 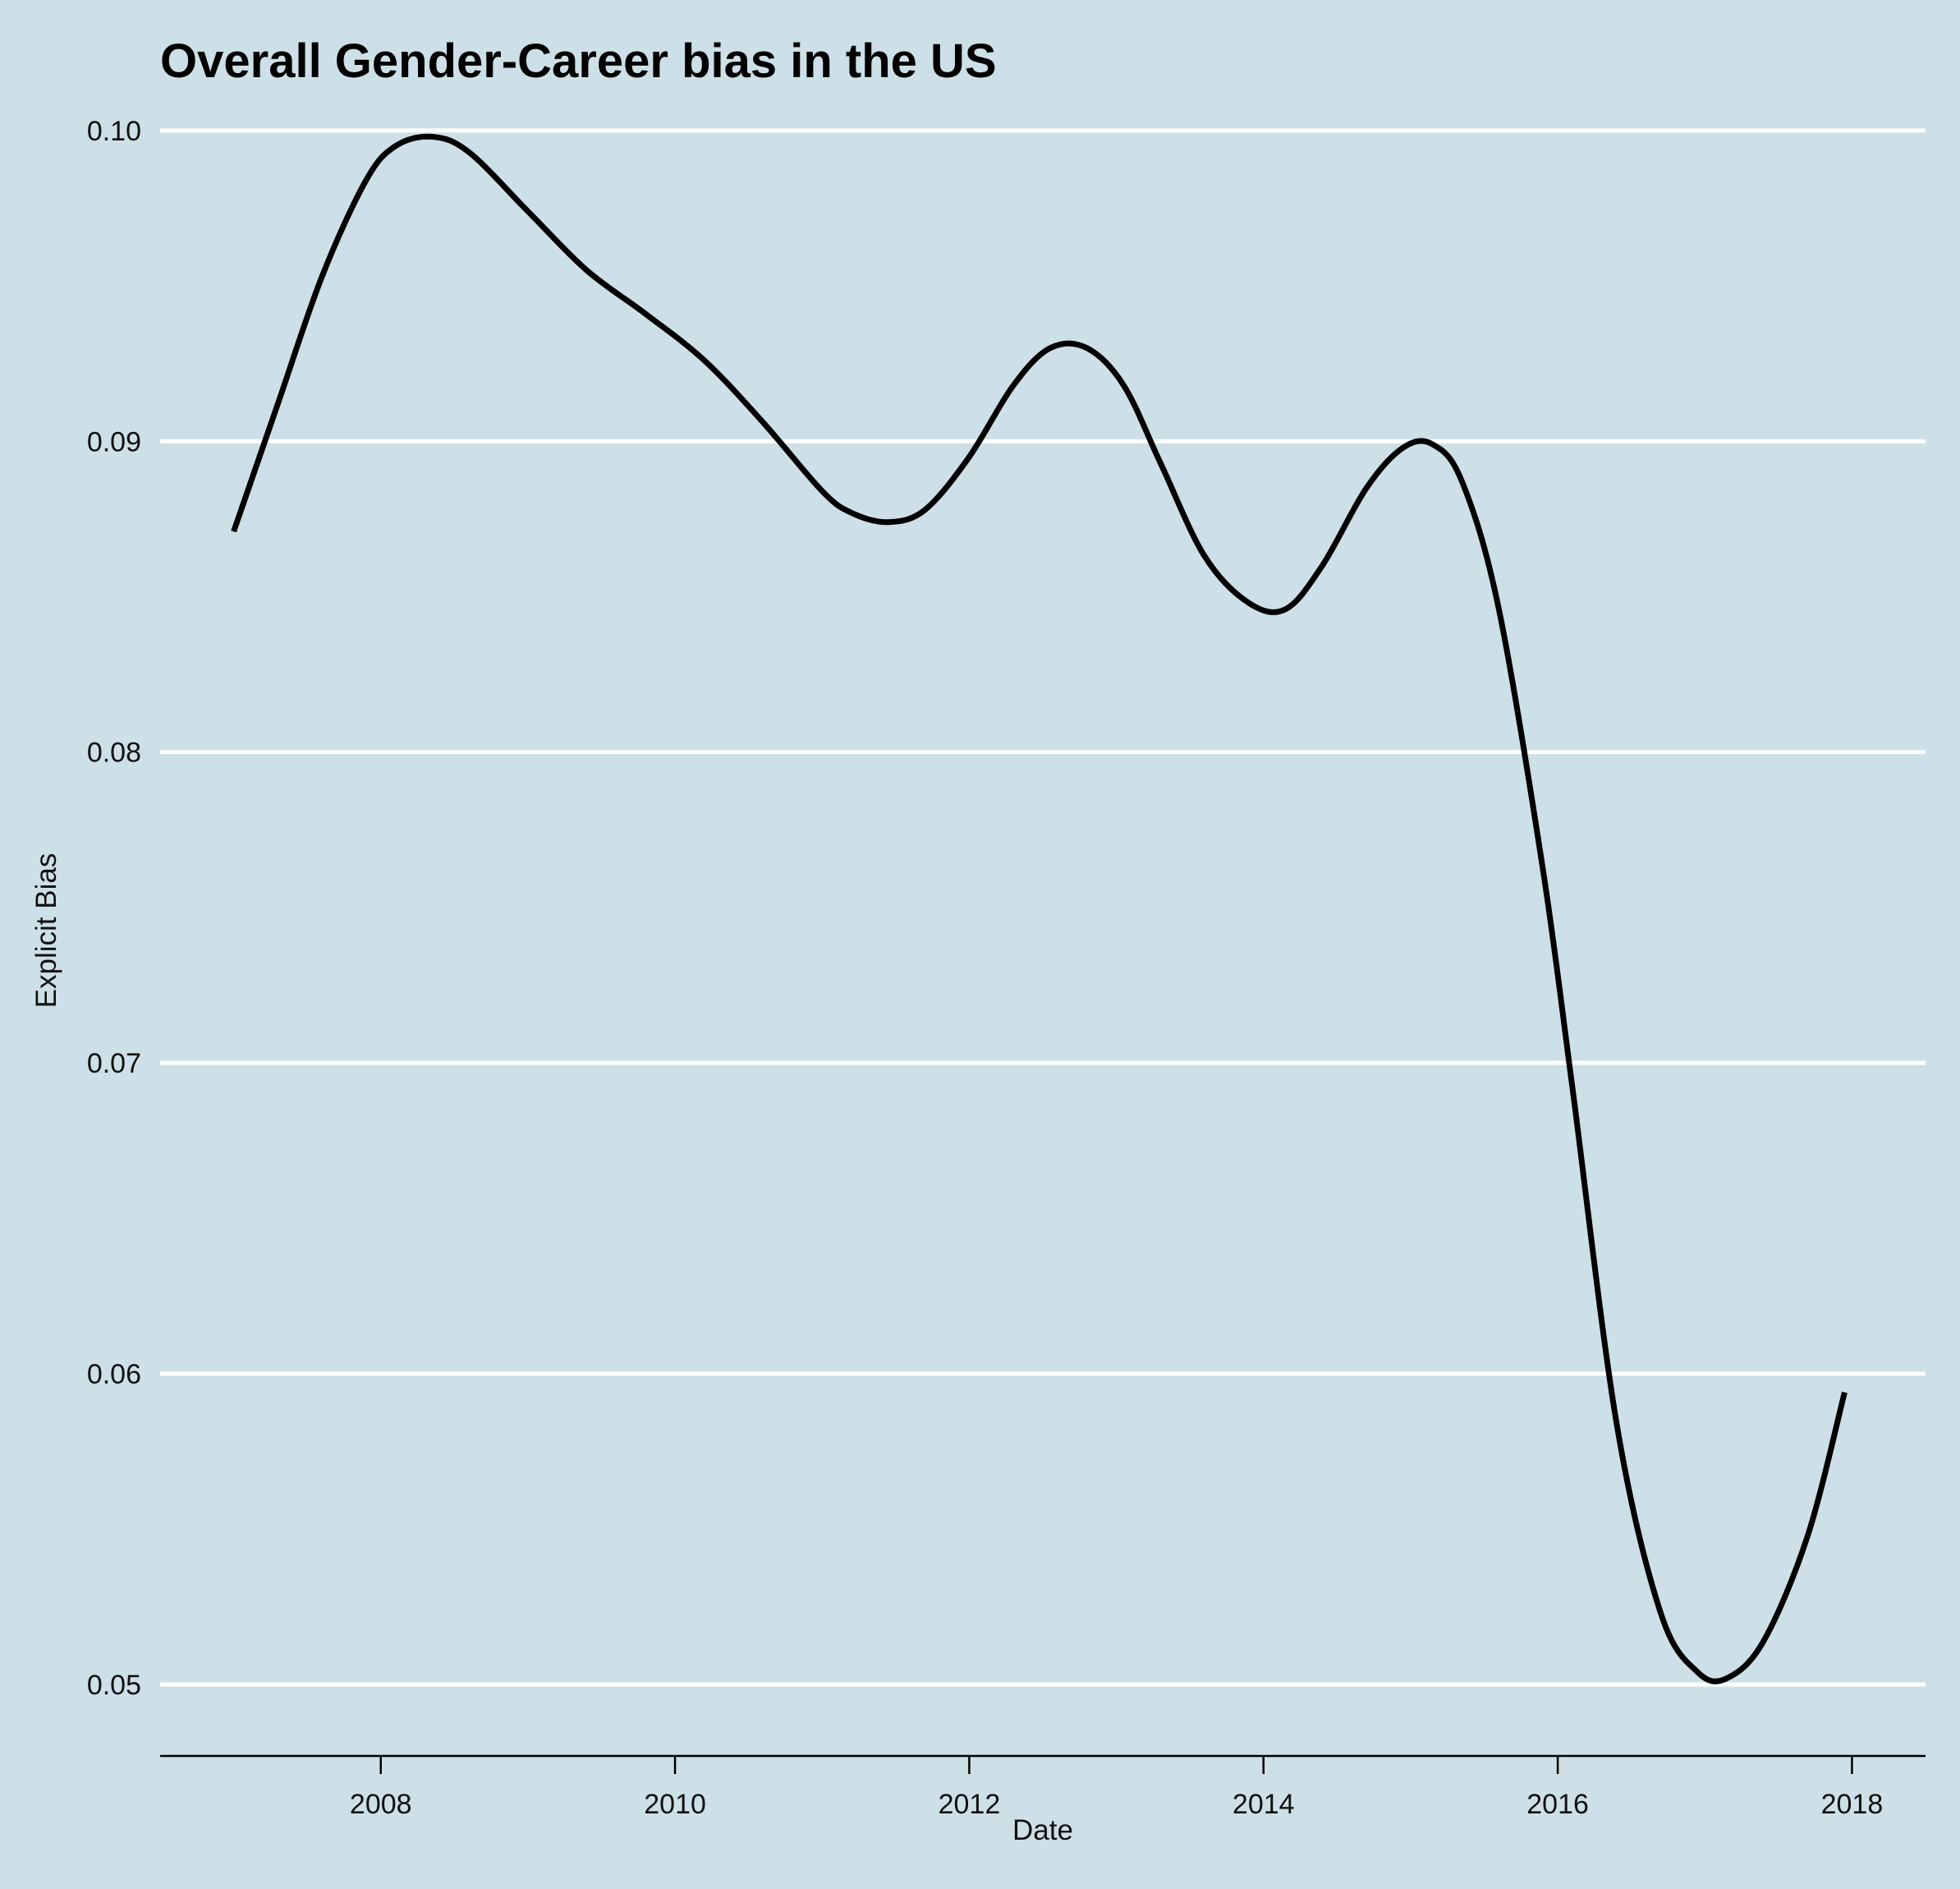 What do you see at coordinates (1852, 1804) in the screenshot?
I see `x-tick-label: 2018` at bounding box center [1852, 1804].